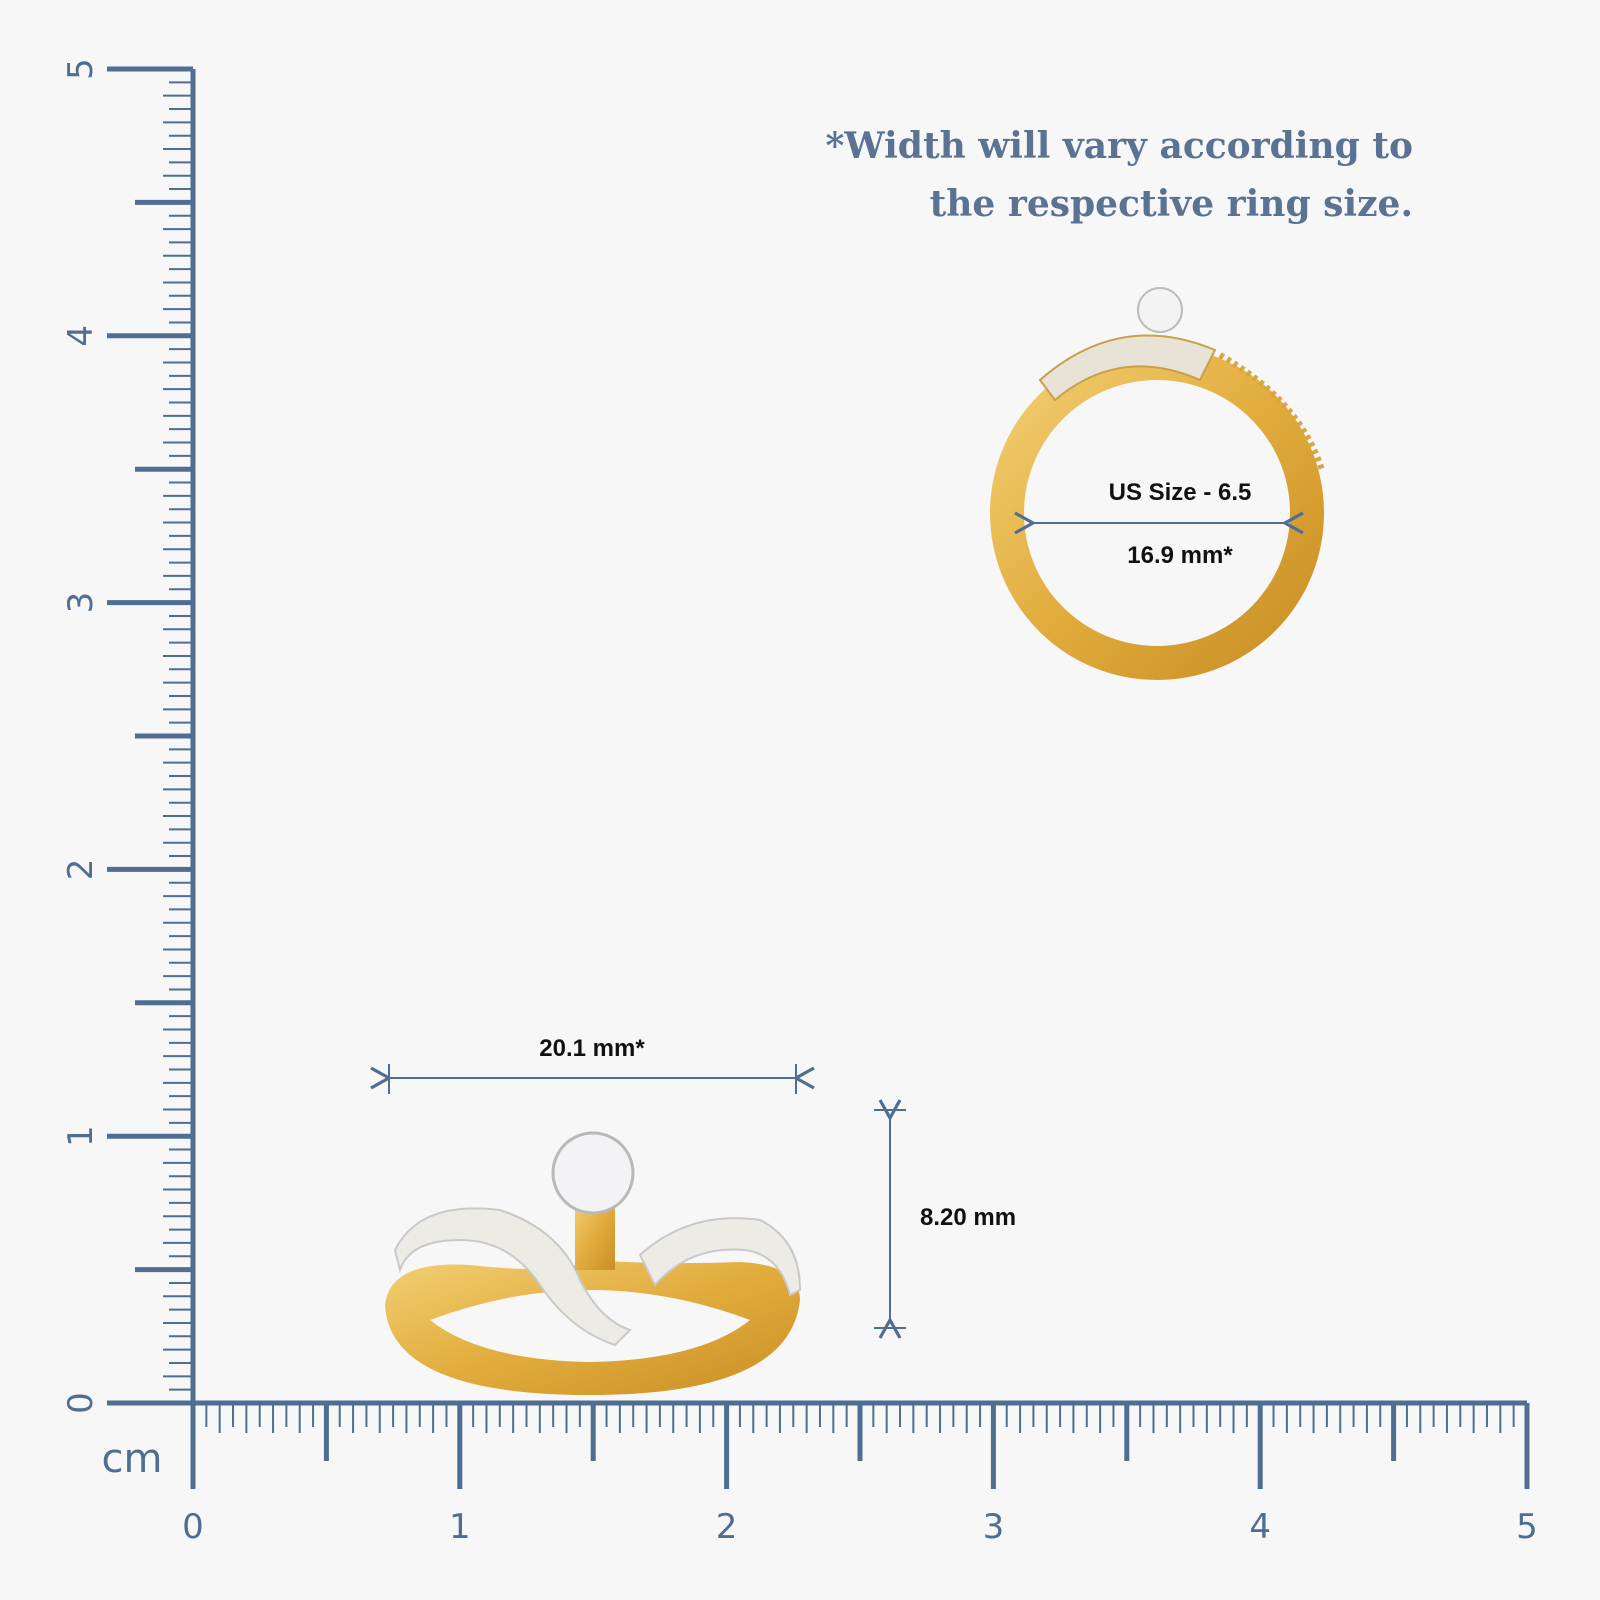  What do you see at coordinates (1260, 1527) in the screenshot?
I see `x-tick-label: 4` at bounding box center [1260, 1527].